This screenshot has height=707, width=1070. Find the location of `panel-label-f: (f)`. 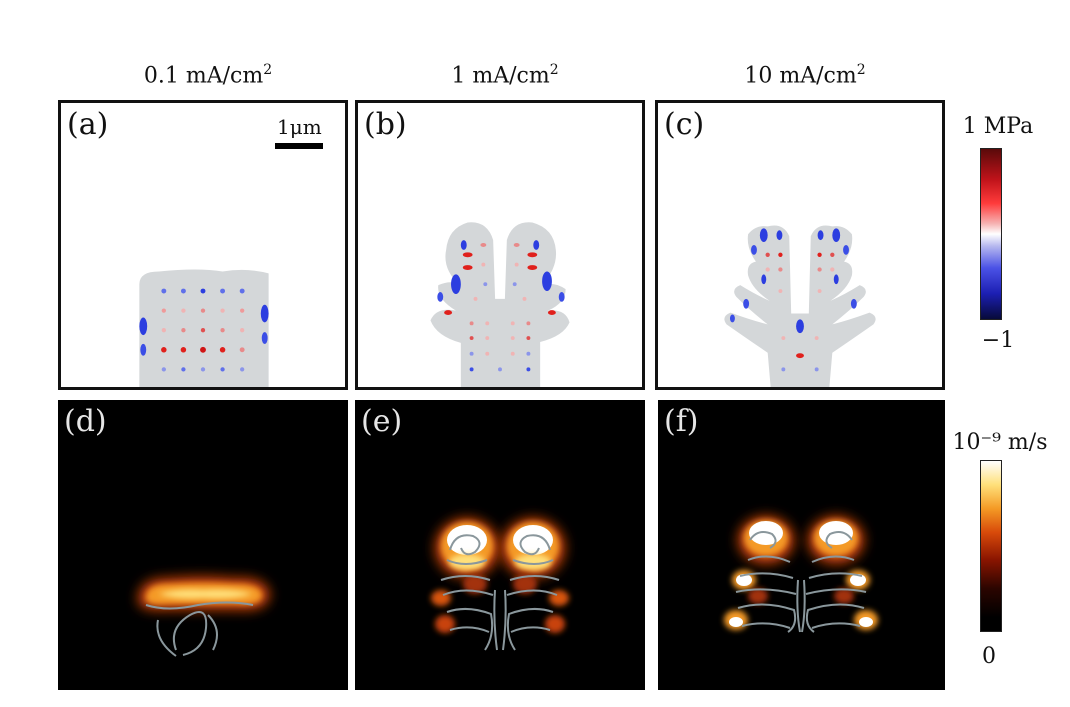

panel-label-f: (f) is located at coordinates (681, 421).